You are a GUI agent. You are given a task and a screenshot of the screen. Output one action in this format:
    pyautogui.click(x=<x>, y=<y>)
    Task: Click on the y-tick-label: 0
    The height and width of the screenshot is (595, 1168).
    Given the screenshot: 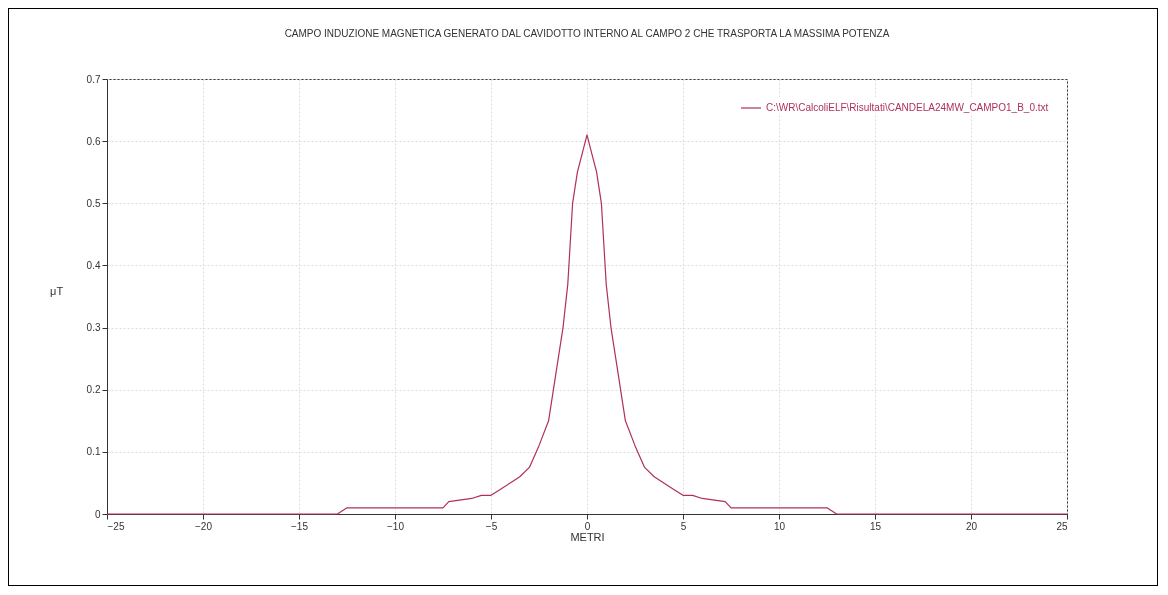 What is the action you would take?
    pyautogui.click(x=97, y=514)
    